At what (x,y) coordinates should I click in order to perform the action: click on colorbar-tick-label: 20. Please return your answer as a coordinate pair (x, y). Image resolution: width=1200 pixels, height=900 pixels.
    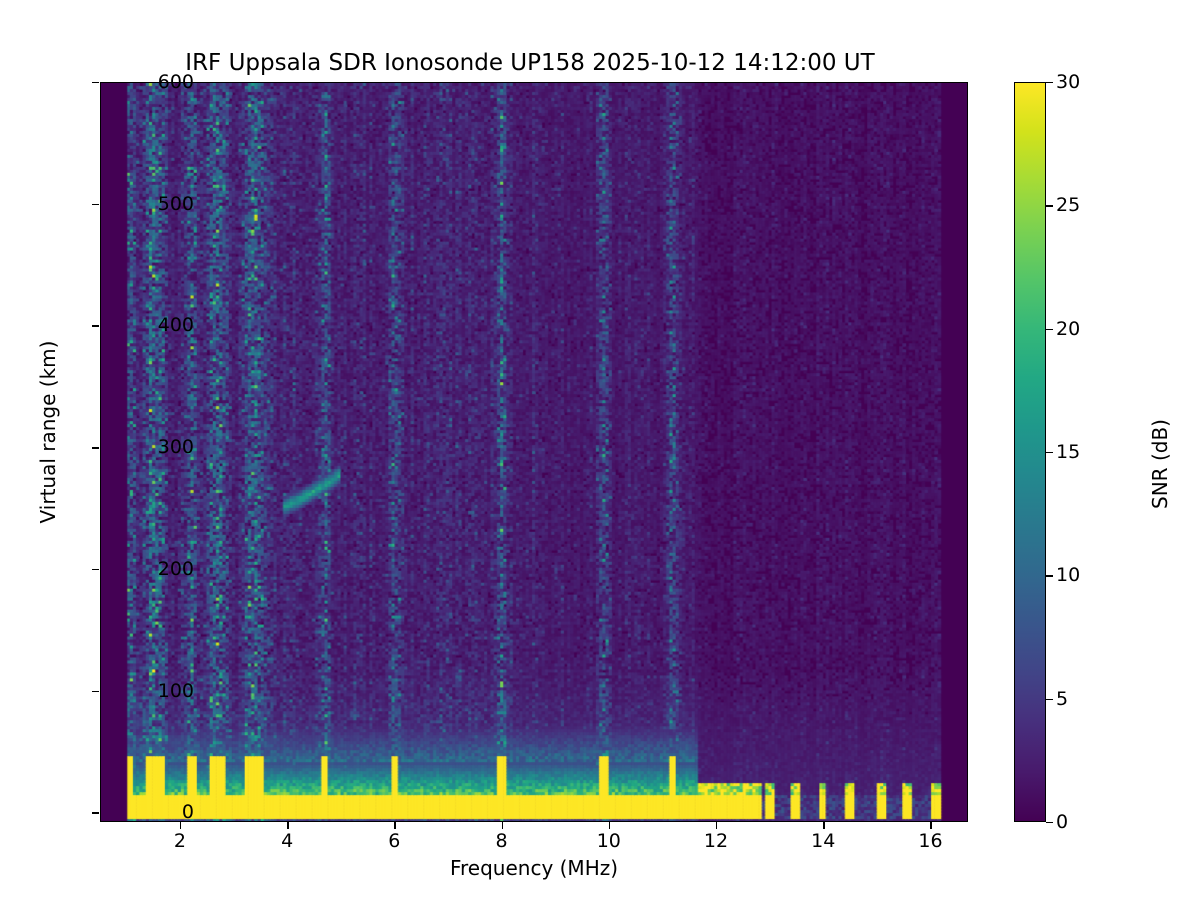
    Looking at the image, I should click on (1068, 328).